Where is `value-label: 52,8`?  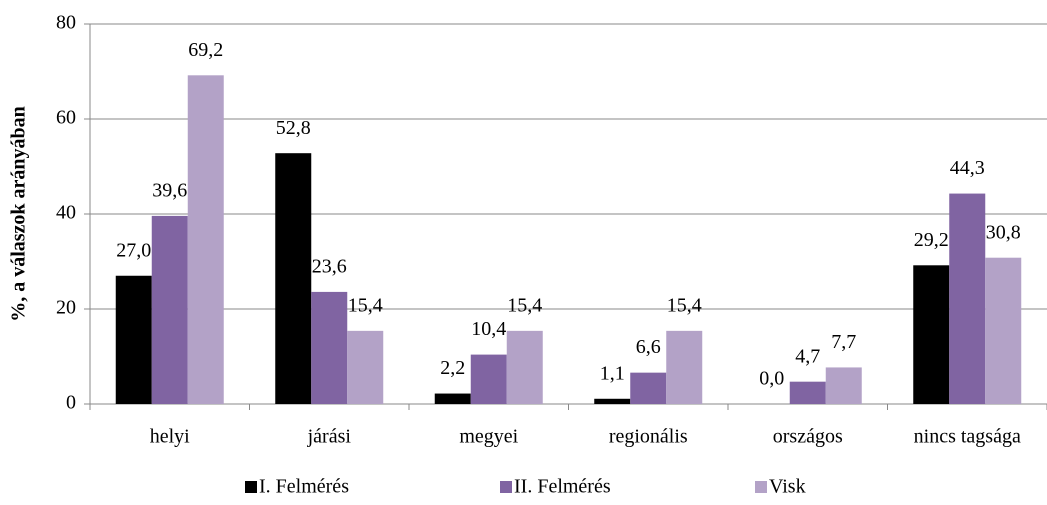 value-label: 52,8 is located at coordinates (293, 128).